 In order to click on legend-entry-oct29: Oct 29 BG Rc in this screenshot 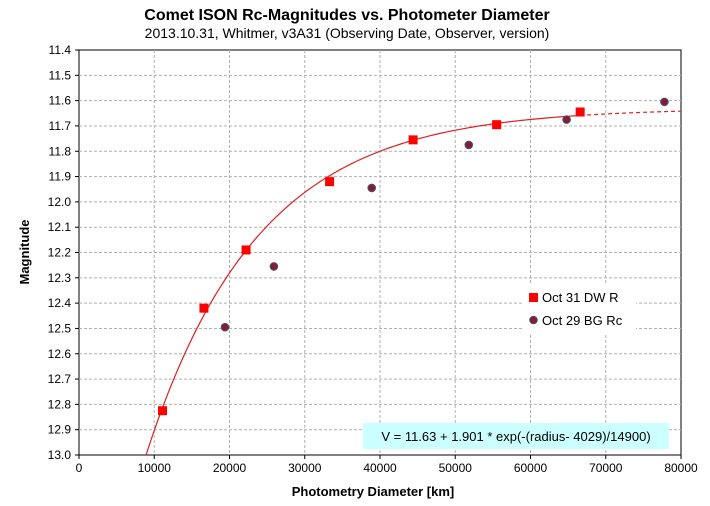, I will do `click(582, 320)`.